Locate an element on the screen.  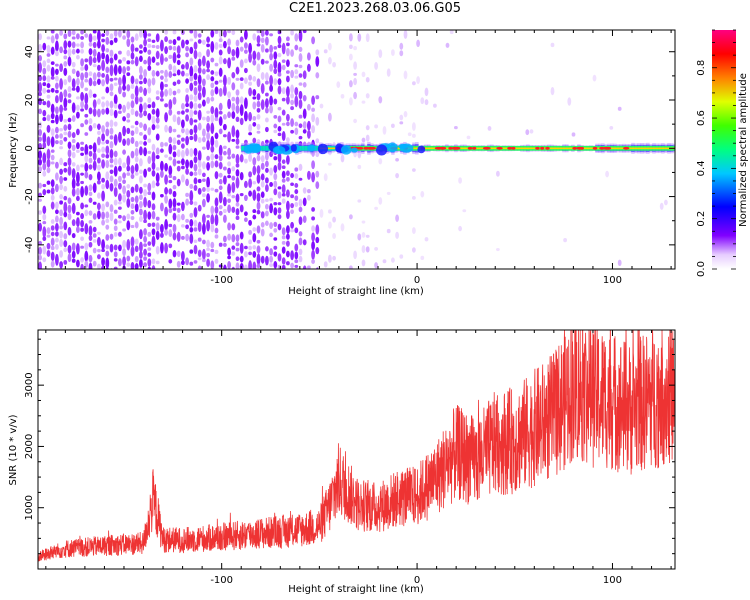
carrier-max is located at coordinates (474, 148).